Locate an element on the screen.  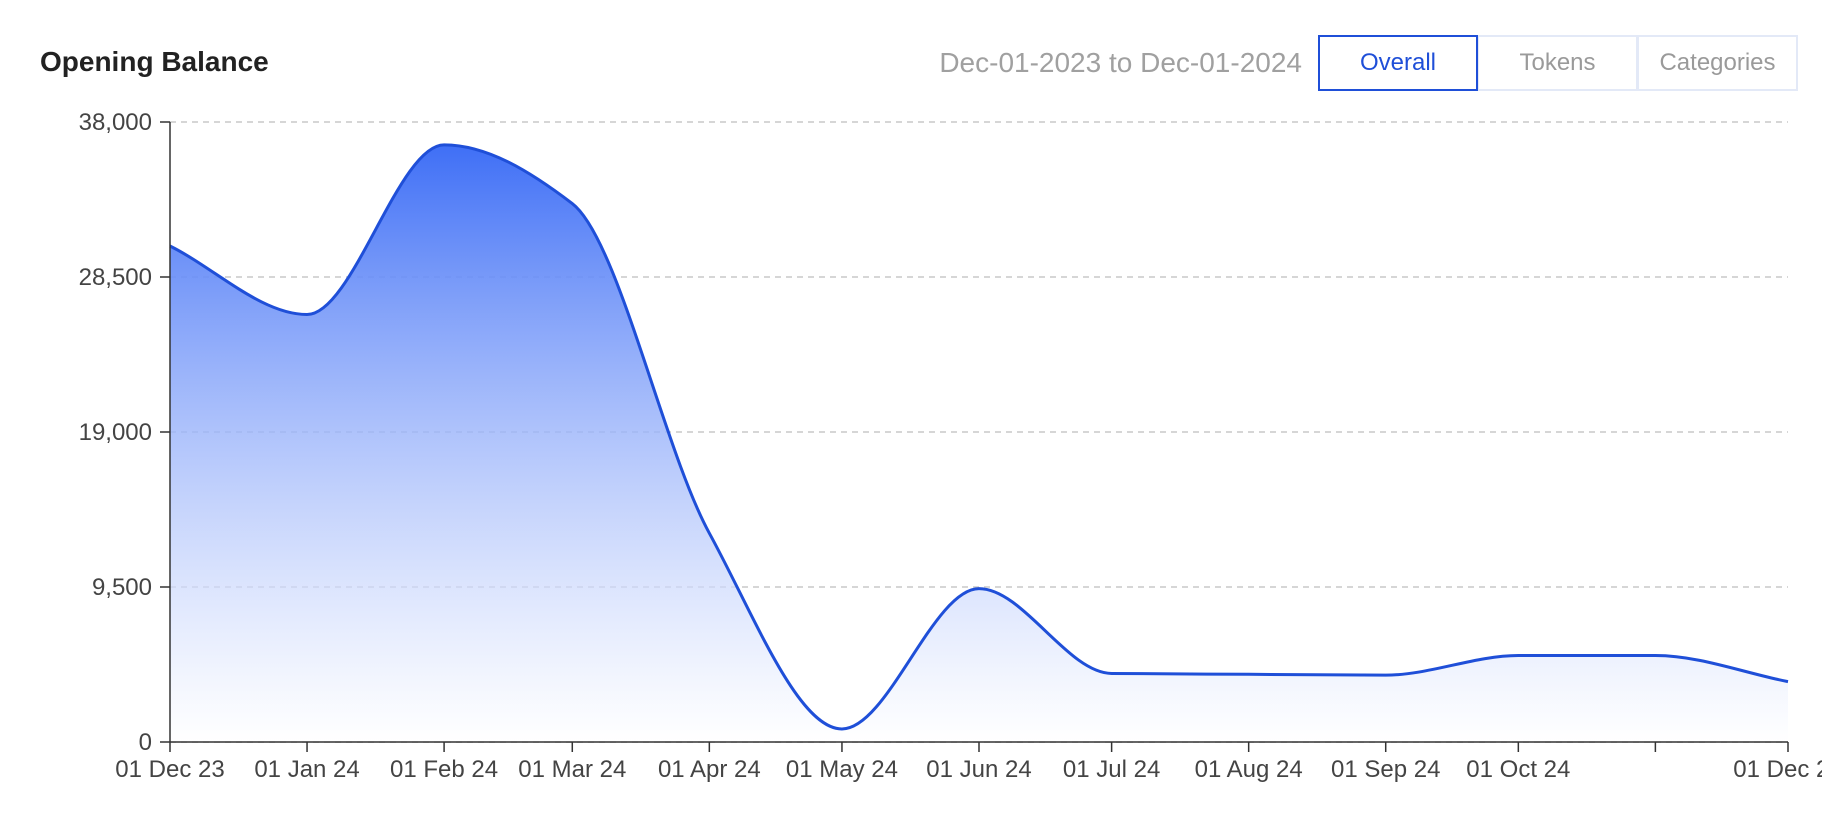
tab-tokens: Tokens is located at coordinates (1558, 63).